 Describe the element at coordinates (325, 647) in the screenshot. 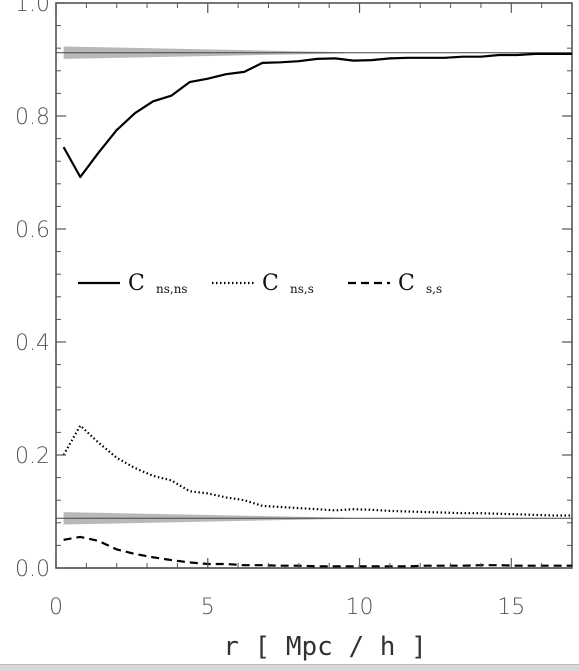

I see `x-axis-label: r [ Mpc / h ]` at that location.